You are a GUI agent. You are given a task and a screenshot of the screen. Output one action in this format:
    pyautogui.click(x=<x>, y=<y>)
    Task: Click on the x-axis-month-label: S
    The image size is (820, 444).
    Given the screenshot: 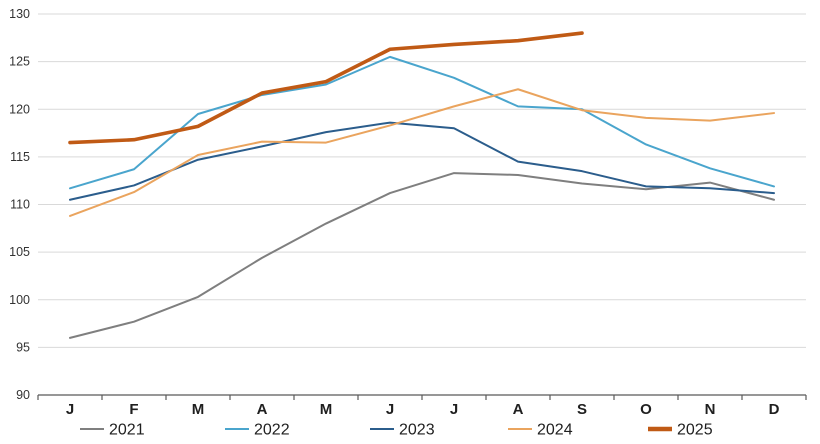 What is the action you would take?
    pyautogui.click(x=582, y=409)
    